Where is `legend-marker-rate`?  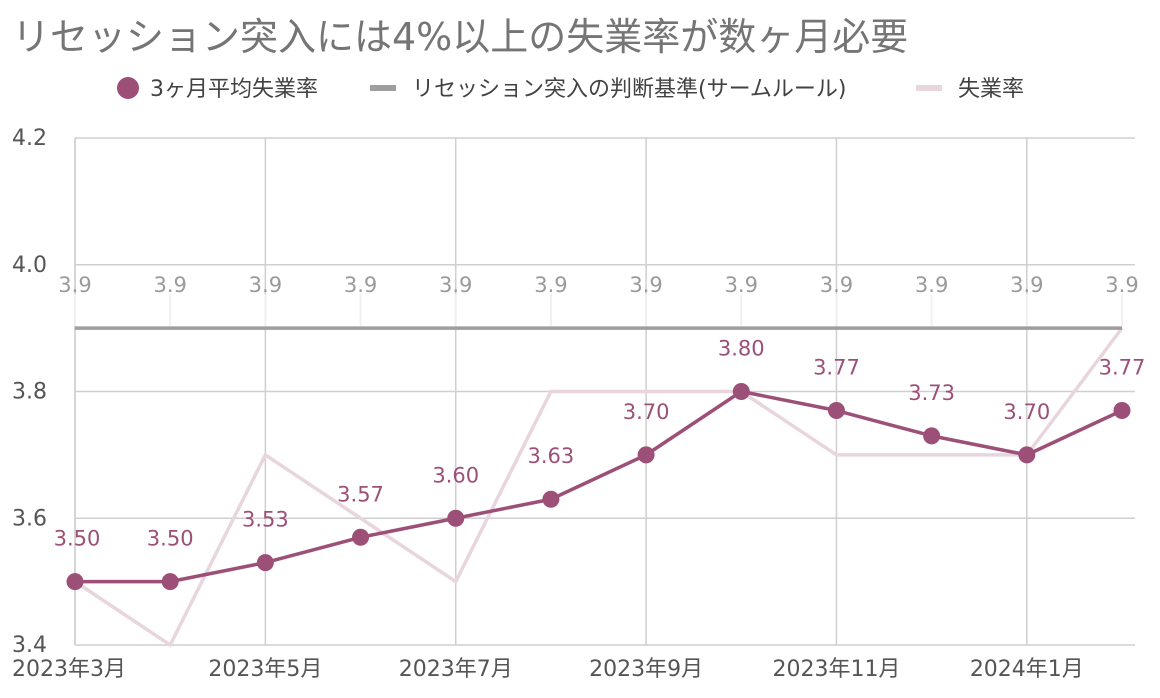
legend-marker-rate is located at coordinates (929, 88).